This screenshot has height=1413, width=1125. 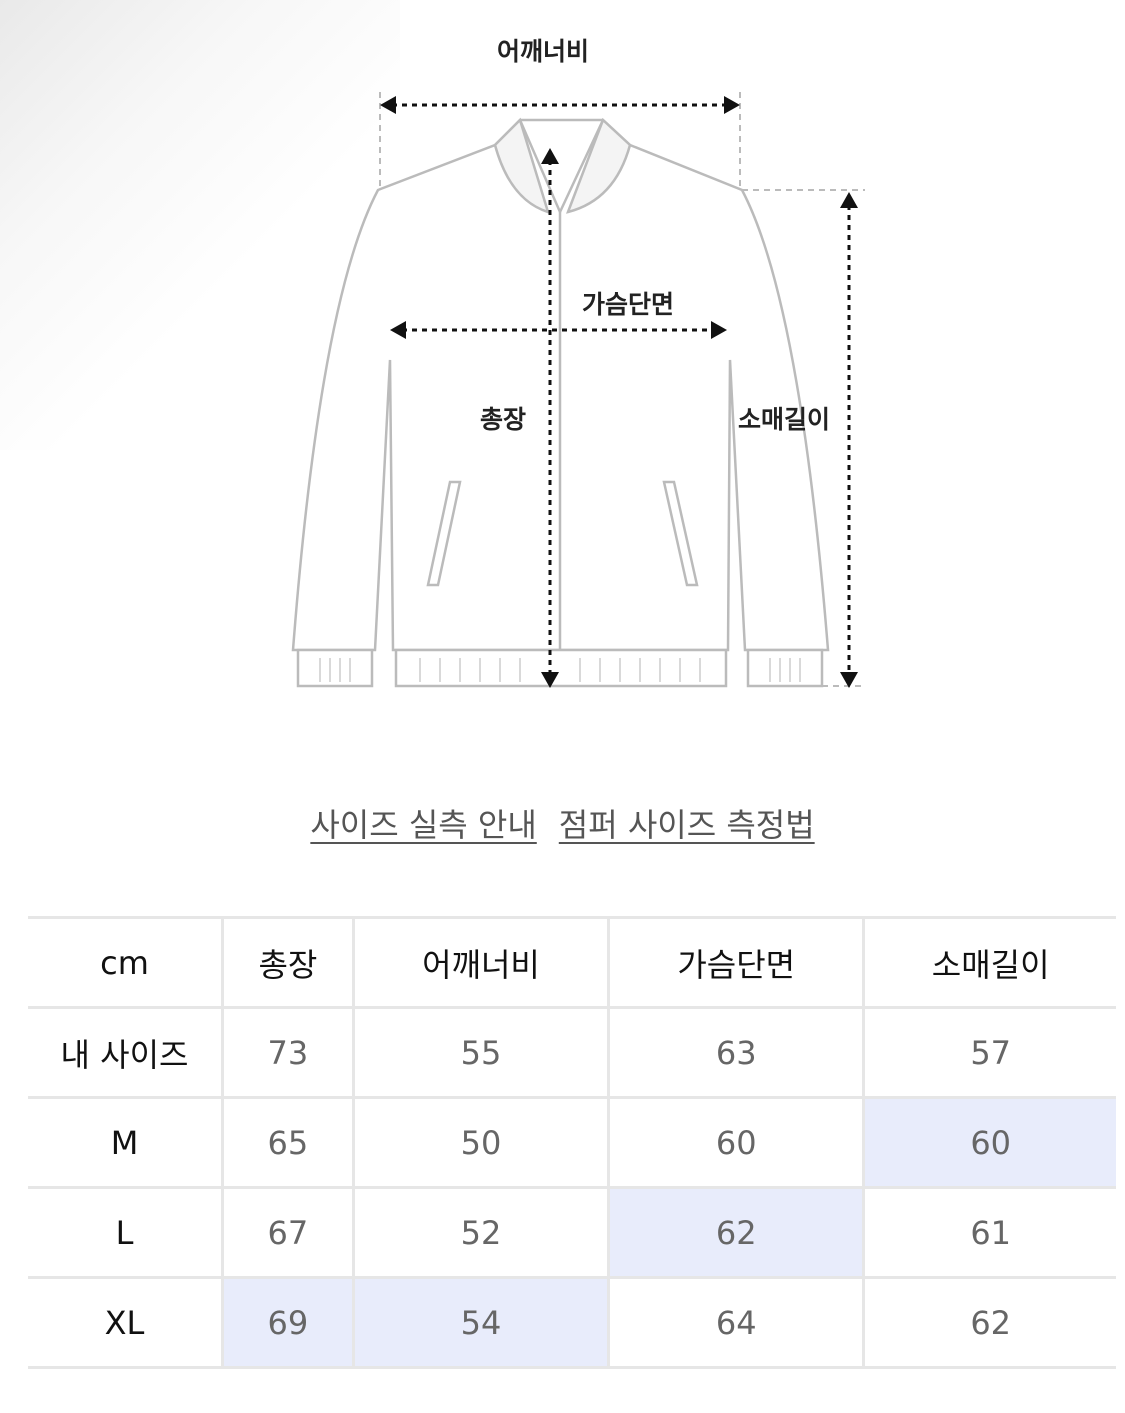 What do you see at coordinates (989, 962) in the screenshot?
I see `header-sleeve: 소매길이` at bounding box center [989, 962].